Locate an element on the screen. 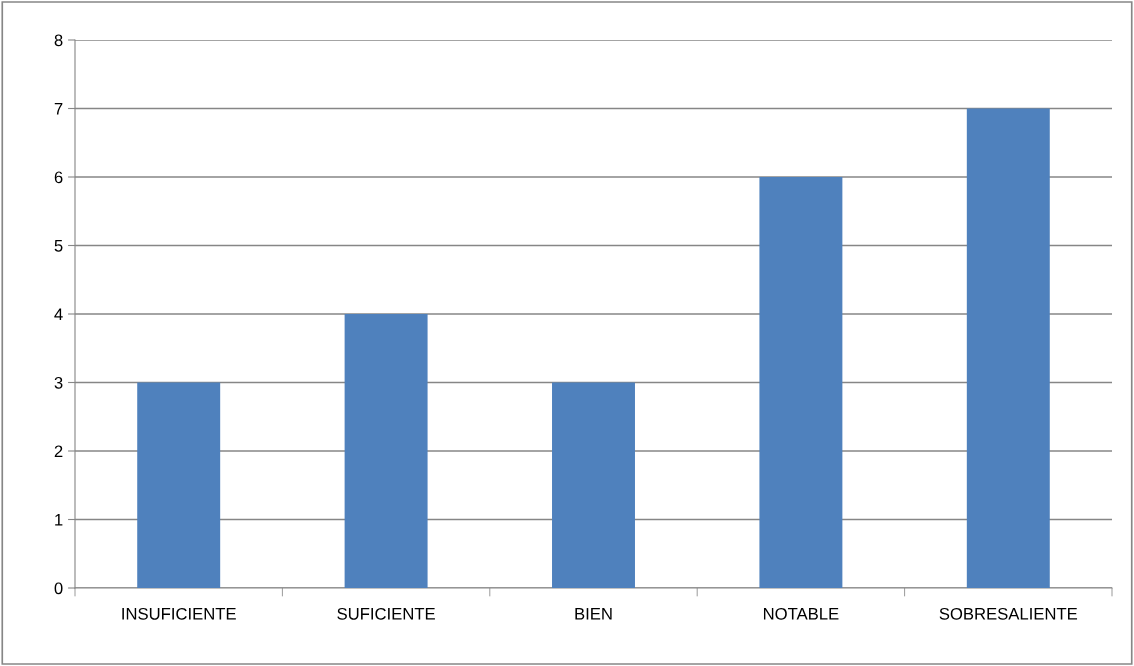 This screenshot has height=666, width=1134. x-tick-label: SOBRESALIENTE is located at coordinates (1008, 613).